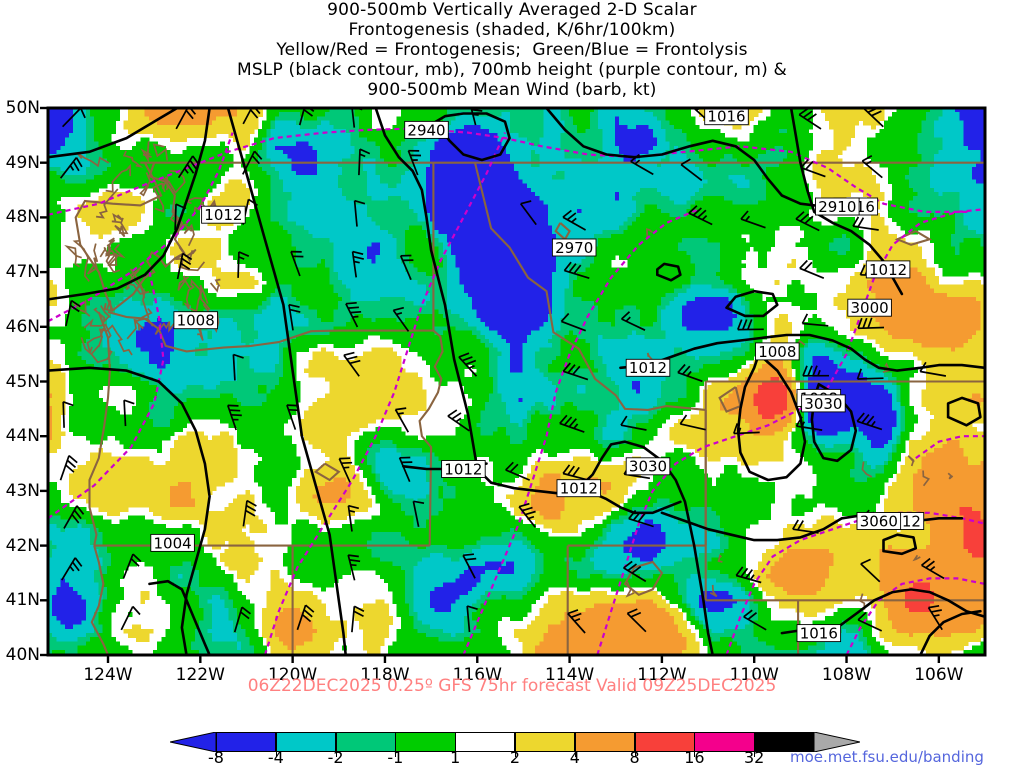  What do you see at coordinates (512, 30) in the screenshot?
I see `title-line-2: Frontogenesis (shaded, K/6hr/100km)` at bounding box center [512, 30].